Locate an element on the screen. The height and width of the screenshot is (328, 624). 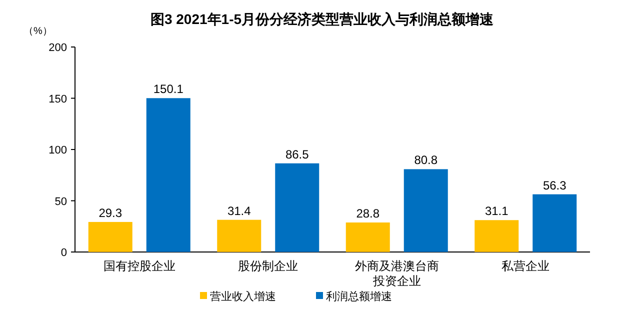
legend-label: 利润总额增速 is located at coordinates (359, 296).